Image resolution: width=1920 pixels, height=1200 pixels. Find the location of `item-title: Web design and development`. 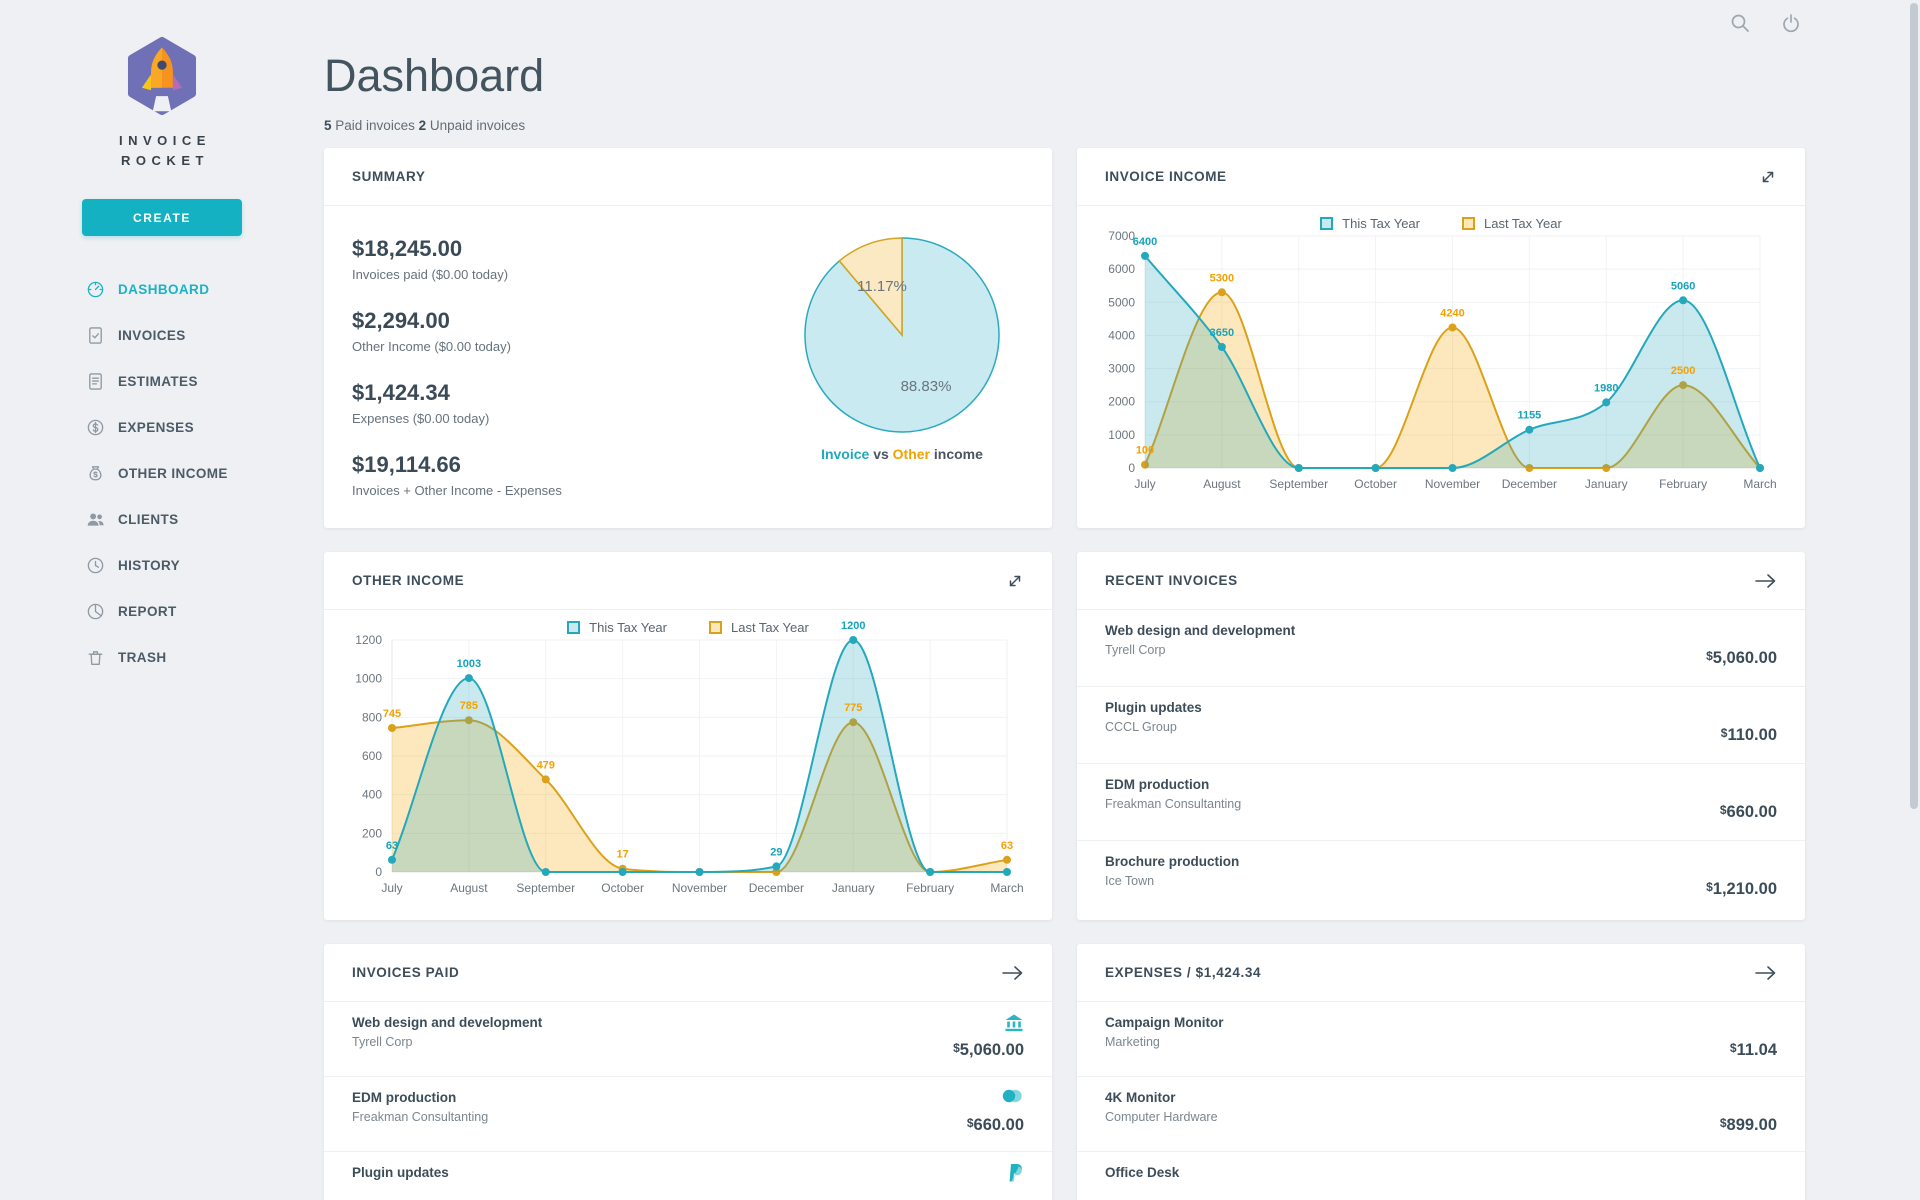

item-title: Web design and development is located at coordinates (1200, 630).